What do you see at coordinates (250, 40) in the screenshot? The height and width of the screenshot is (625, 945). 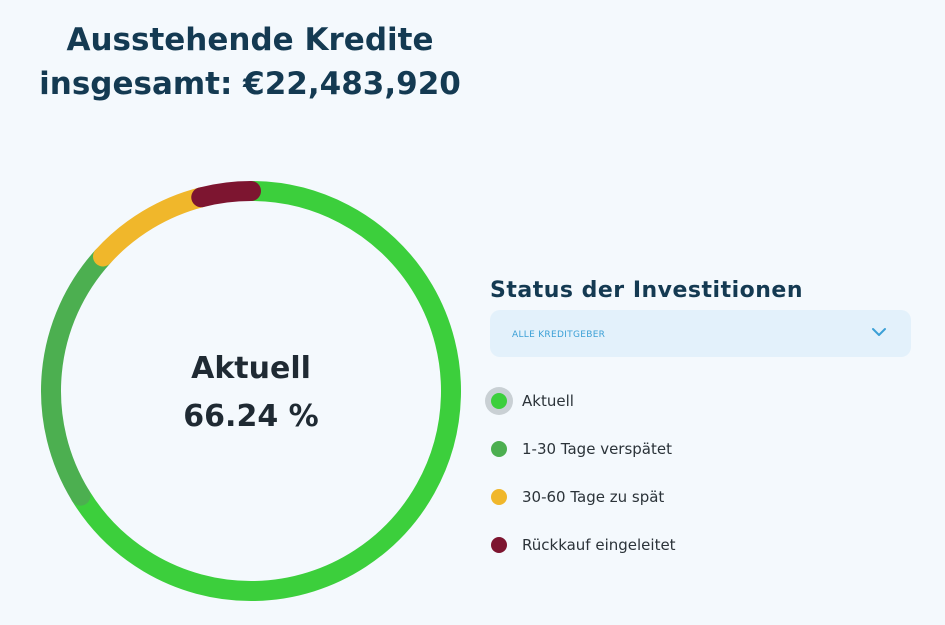 I see `title-line-1: Ausstehende Kredite` at bounding box center [250, 40].